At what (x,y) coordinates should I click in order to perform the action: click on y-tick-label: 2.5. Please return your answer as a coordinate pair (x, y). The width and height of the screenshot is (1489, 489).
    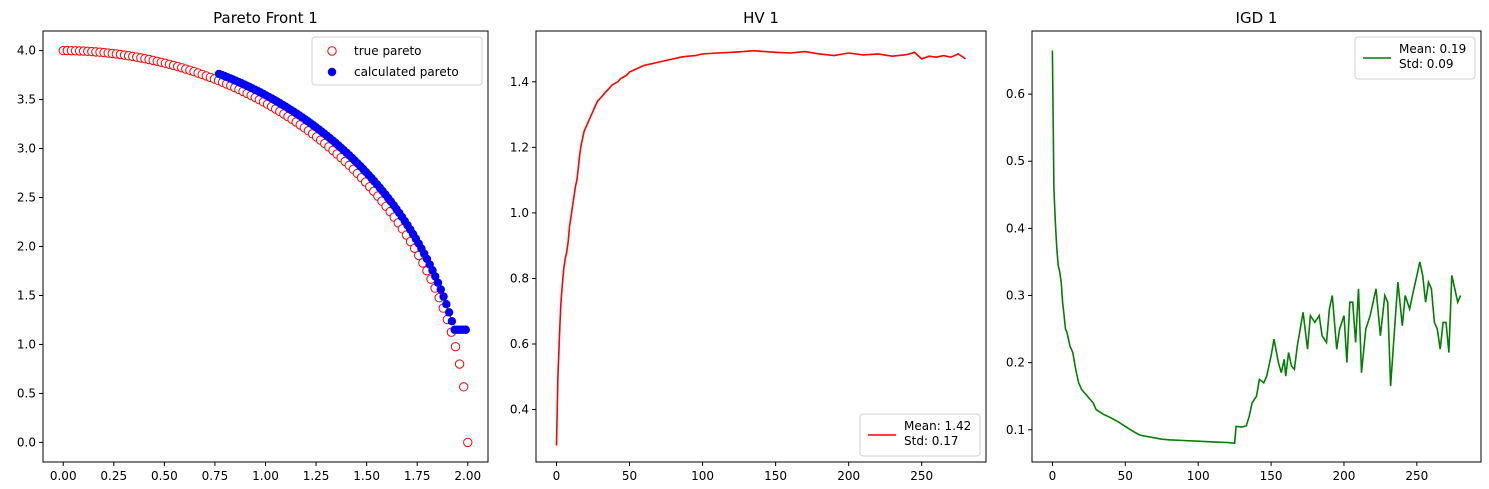
    Looking at the image, I should click on (26, 198).